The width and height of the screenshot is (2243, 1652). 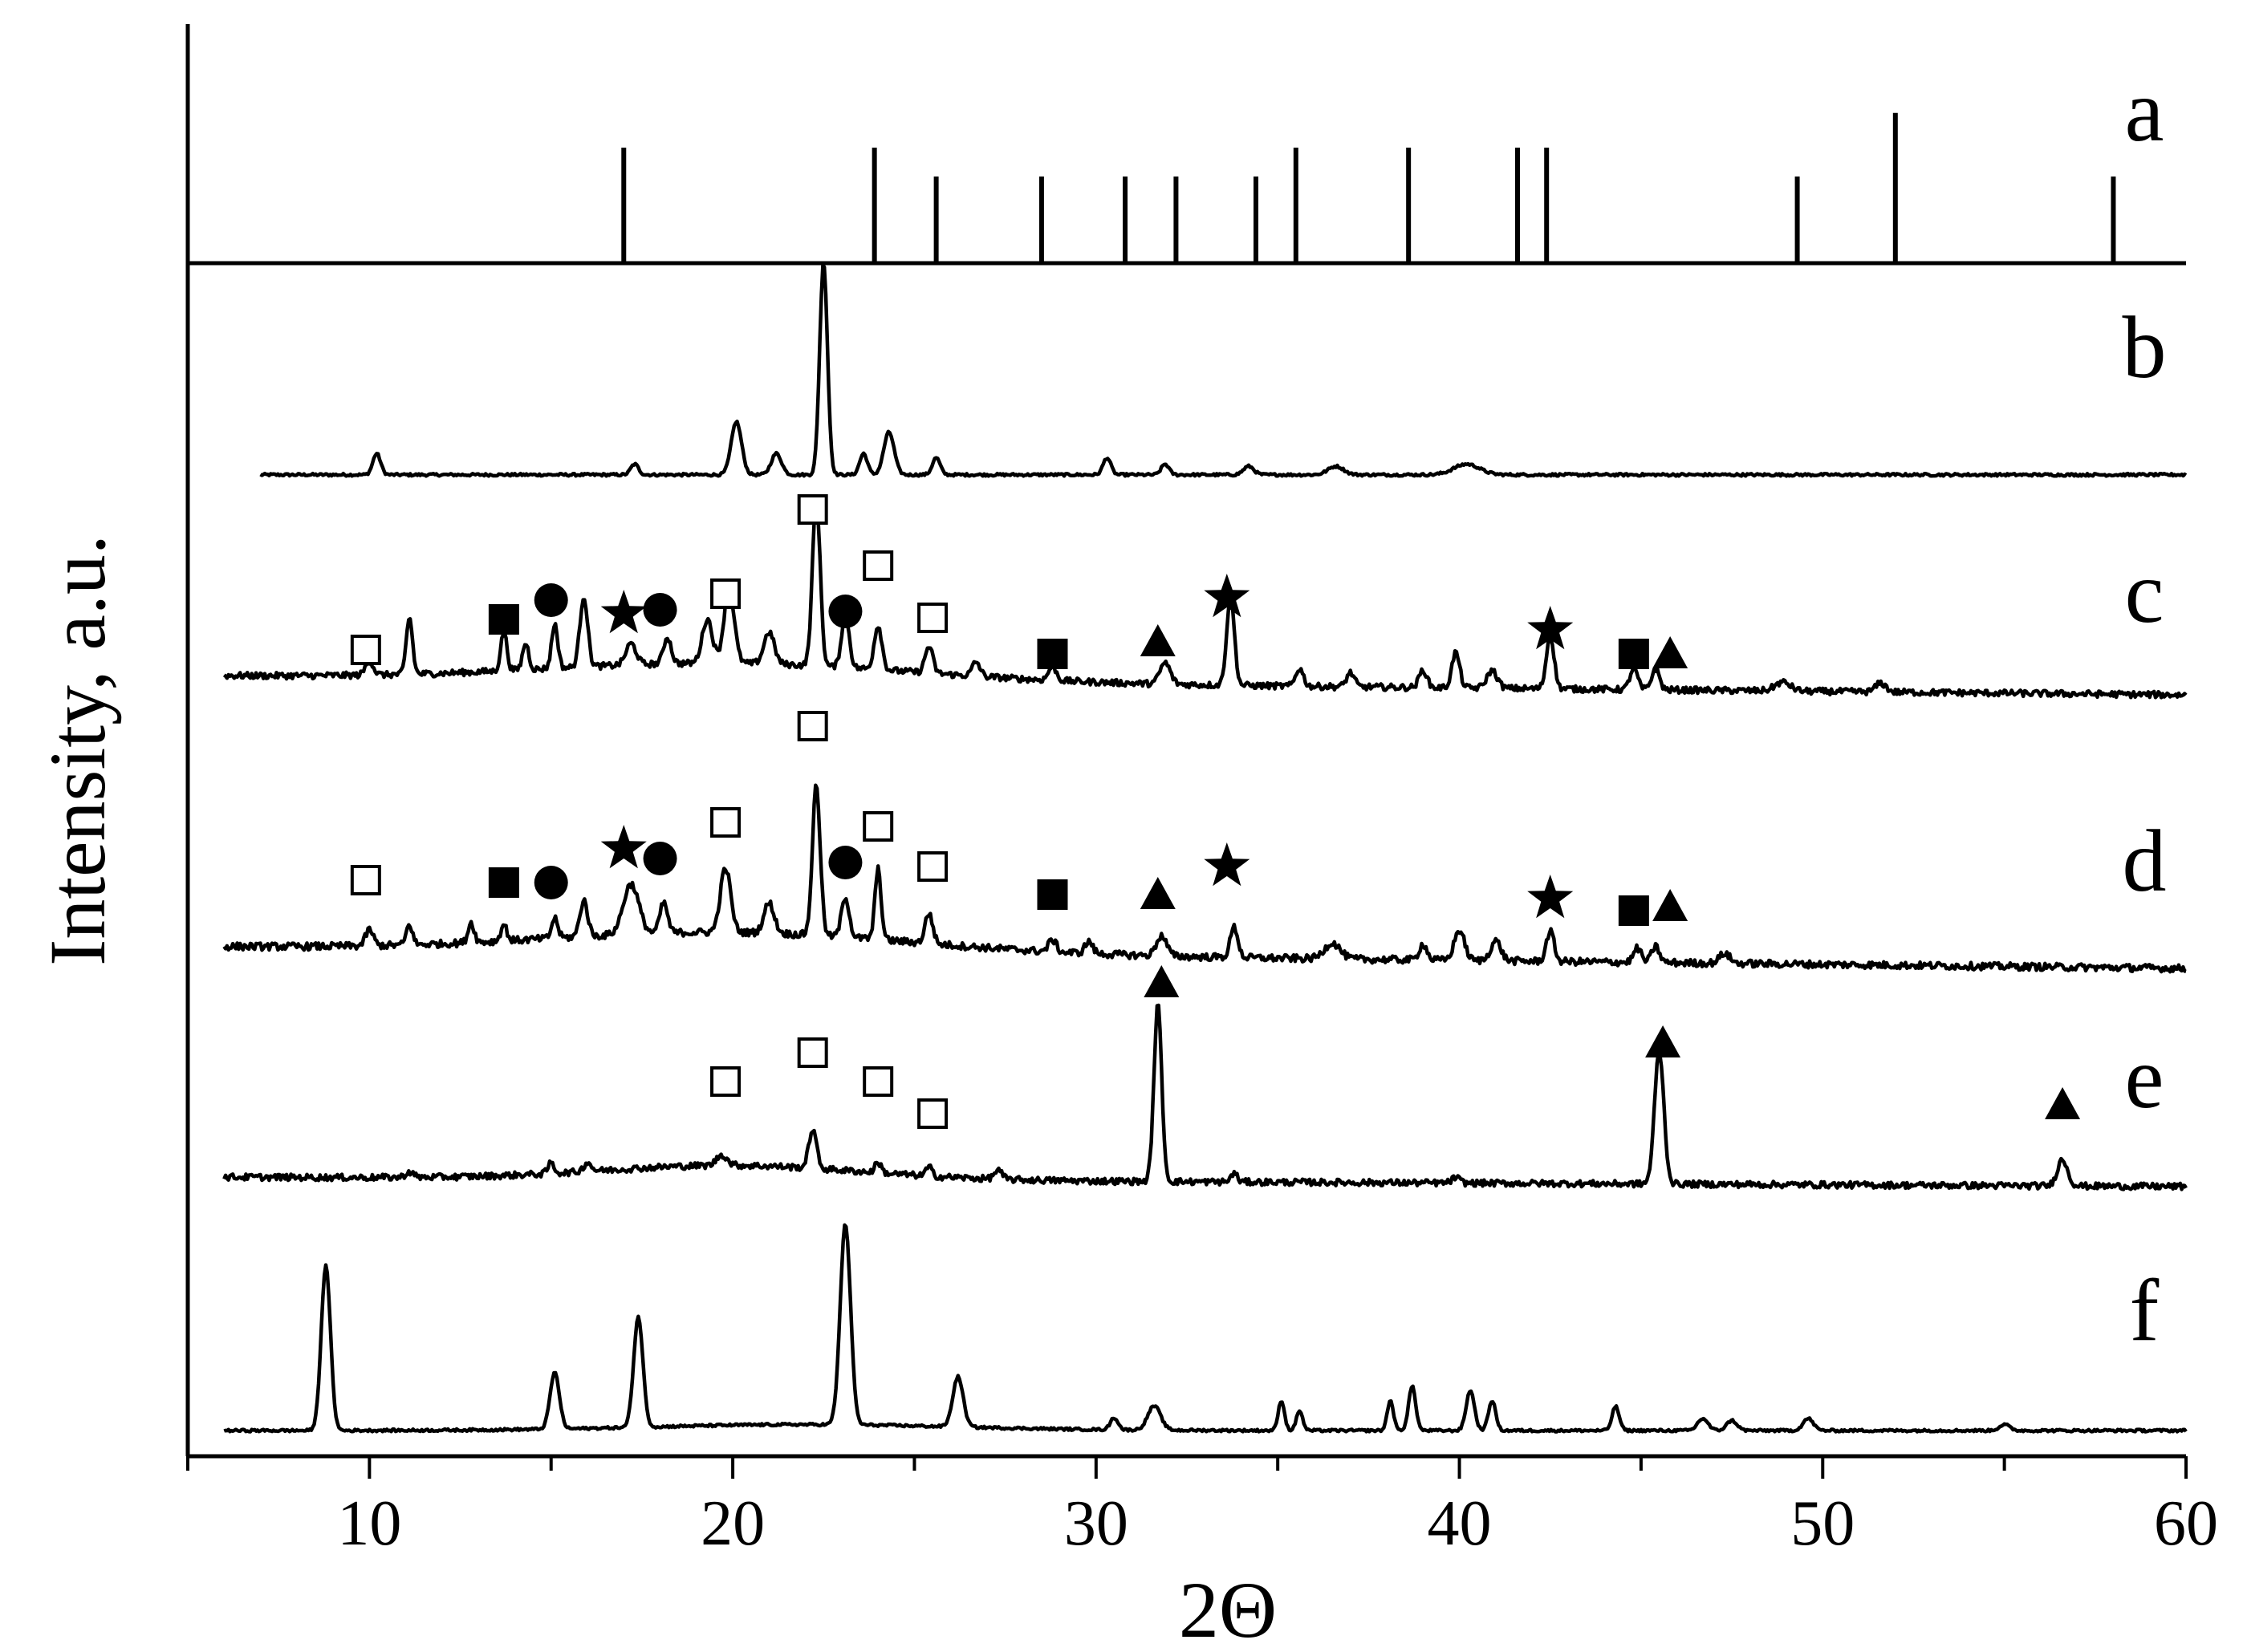 What do you see at coordinates (1096, 1524) in the screenshot?
I see `x-tick-label: 30` at bounding box center [1096, 1524].